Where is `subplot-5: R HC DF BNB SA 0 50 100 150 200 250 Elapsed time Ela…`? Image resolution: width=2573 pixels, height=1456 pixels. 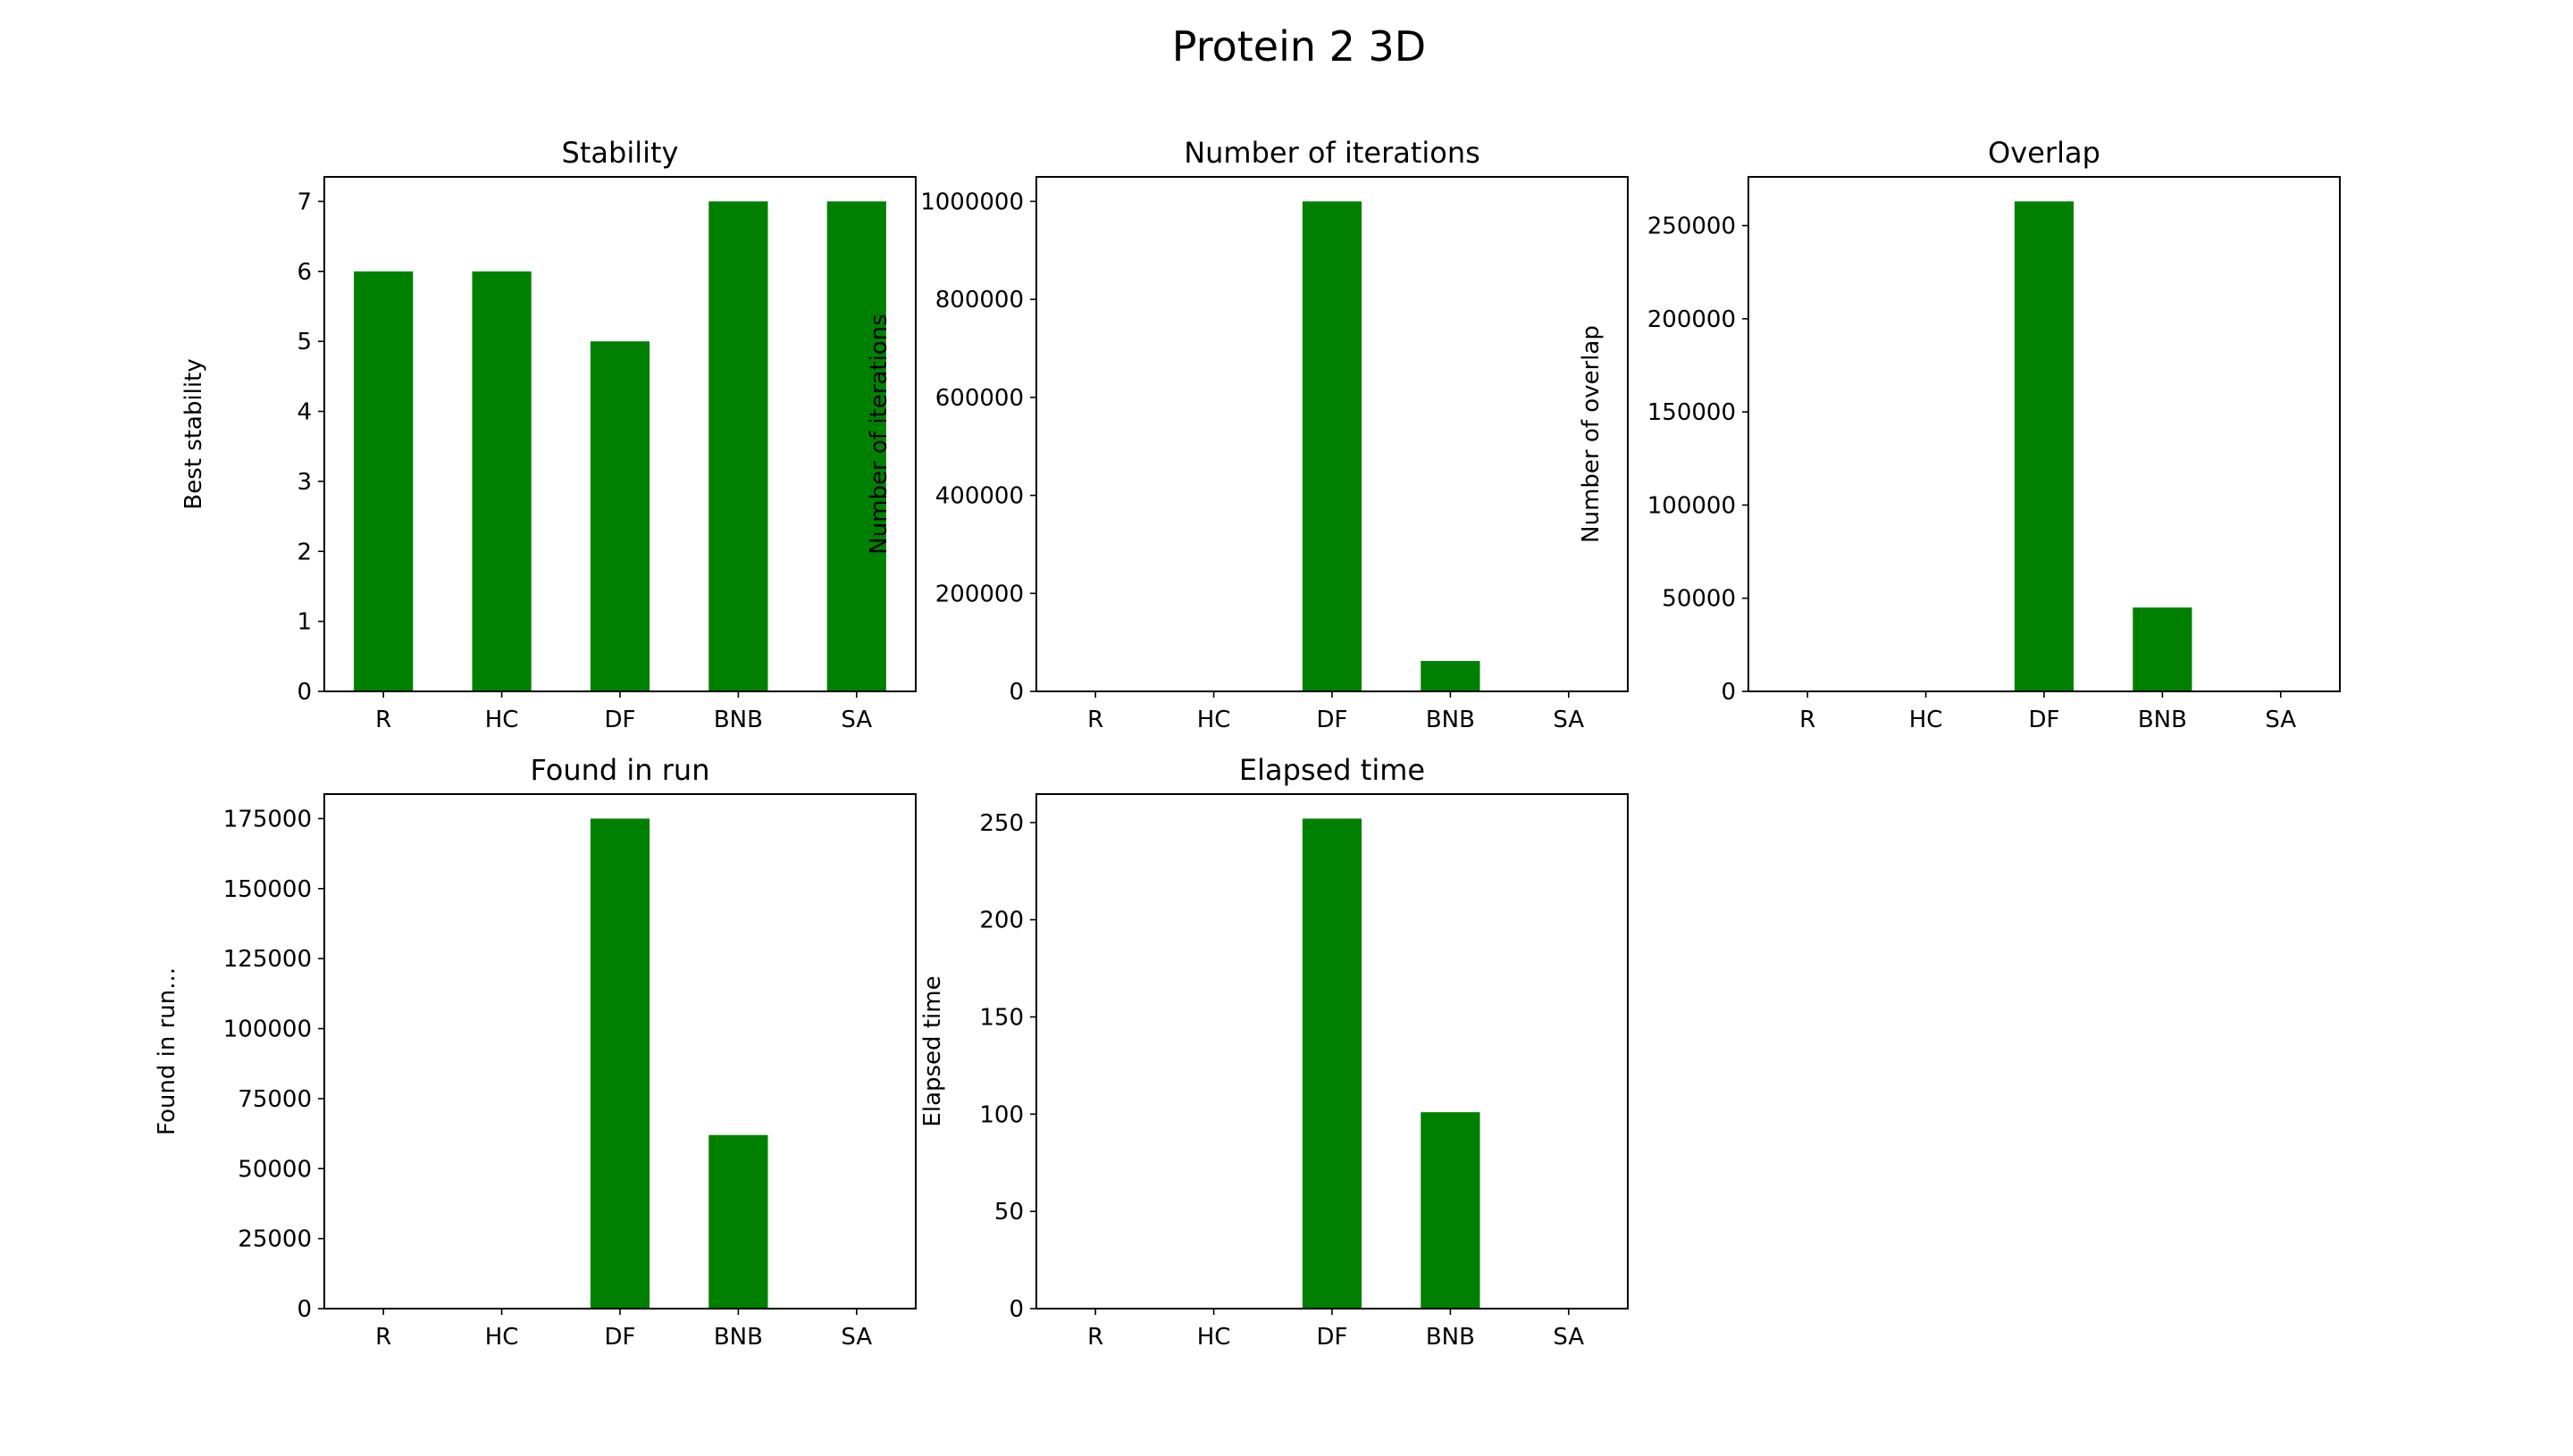 subplot-5: R HC DF BNB SA 0 50 100 150 200 250 Elapsed time Ela… is located at coordinates (1274, 1052).